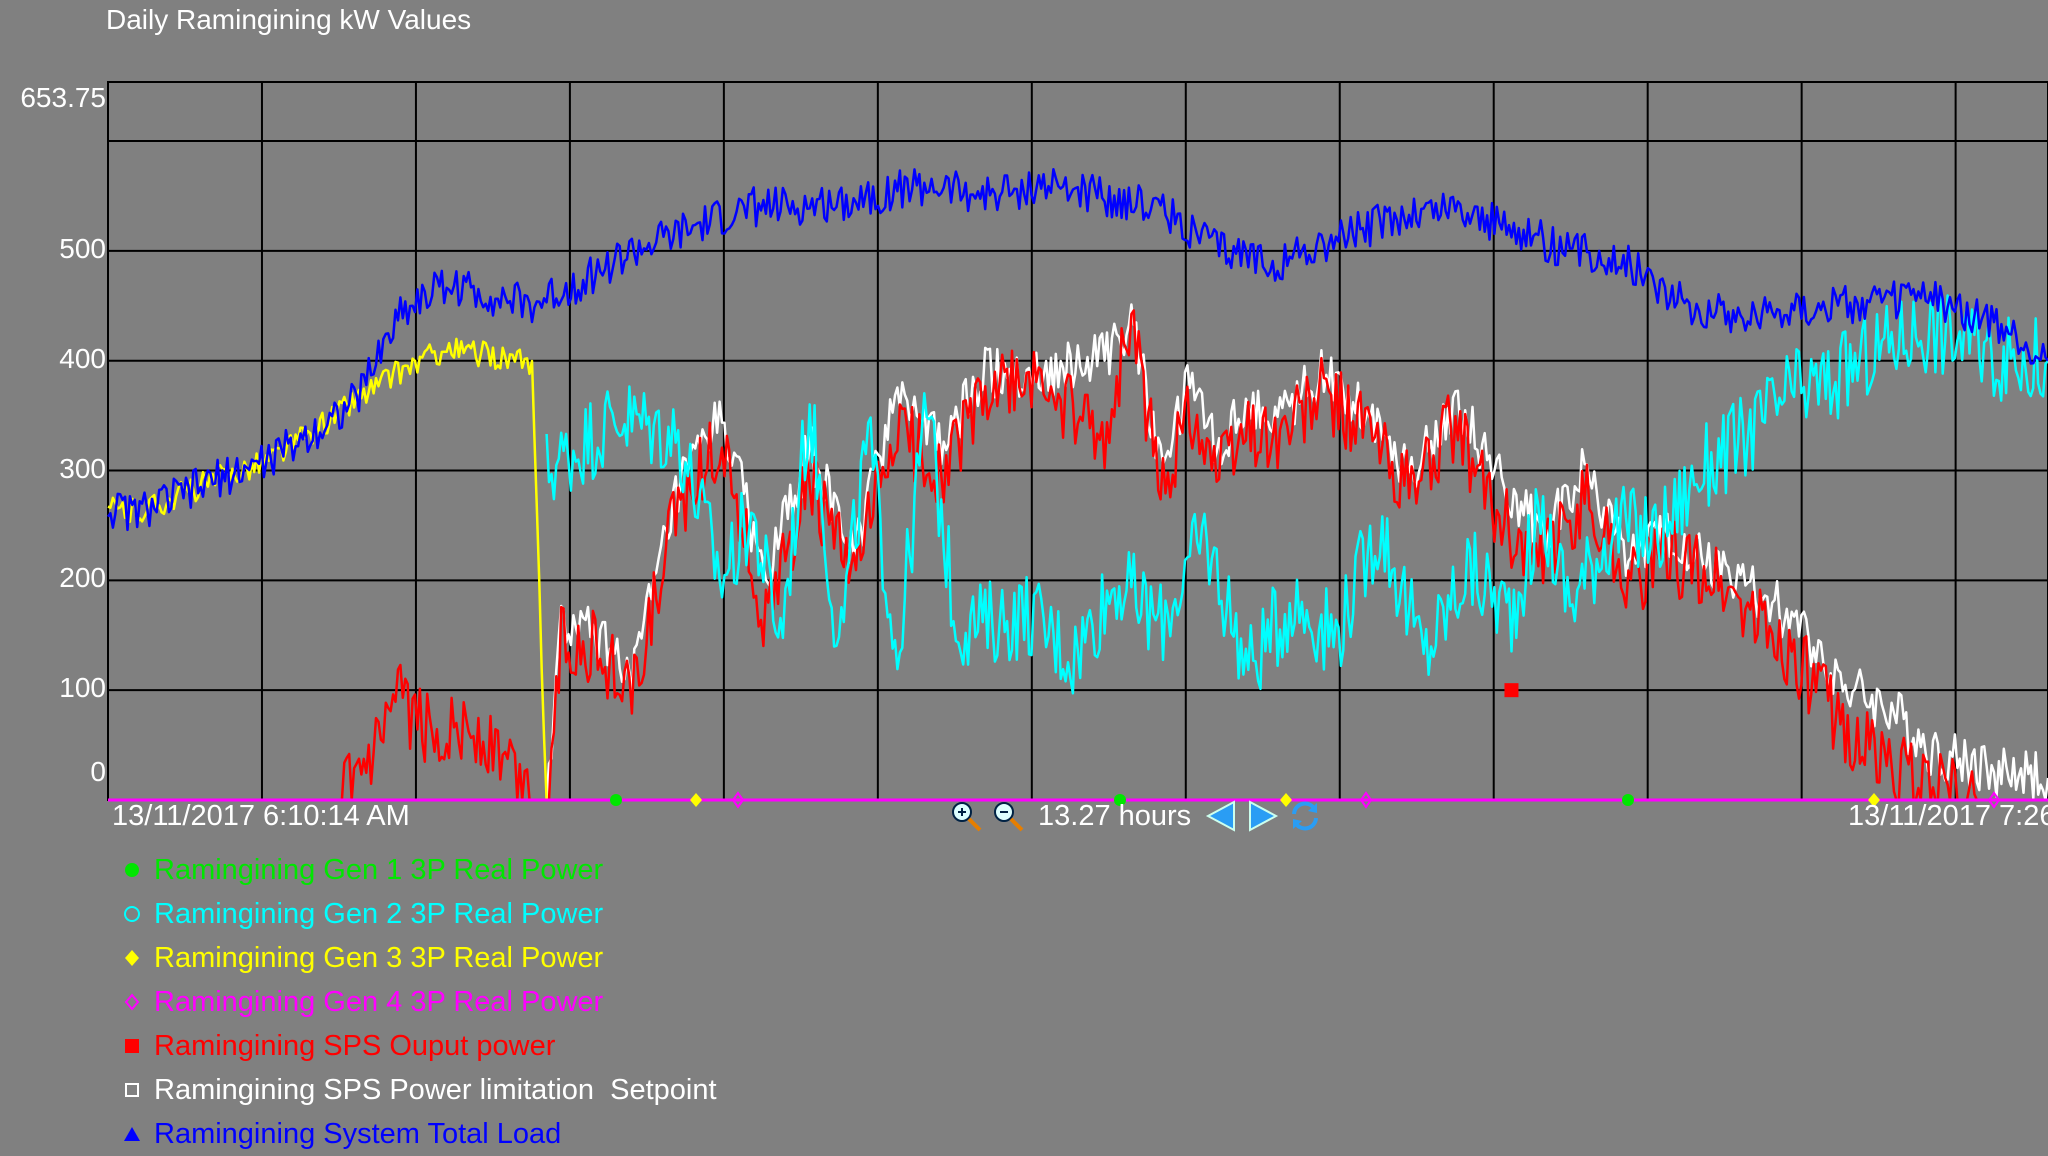  I want to click on y-tick-label: 300, so click(82, 468).